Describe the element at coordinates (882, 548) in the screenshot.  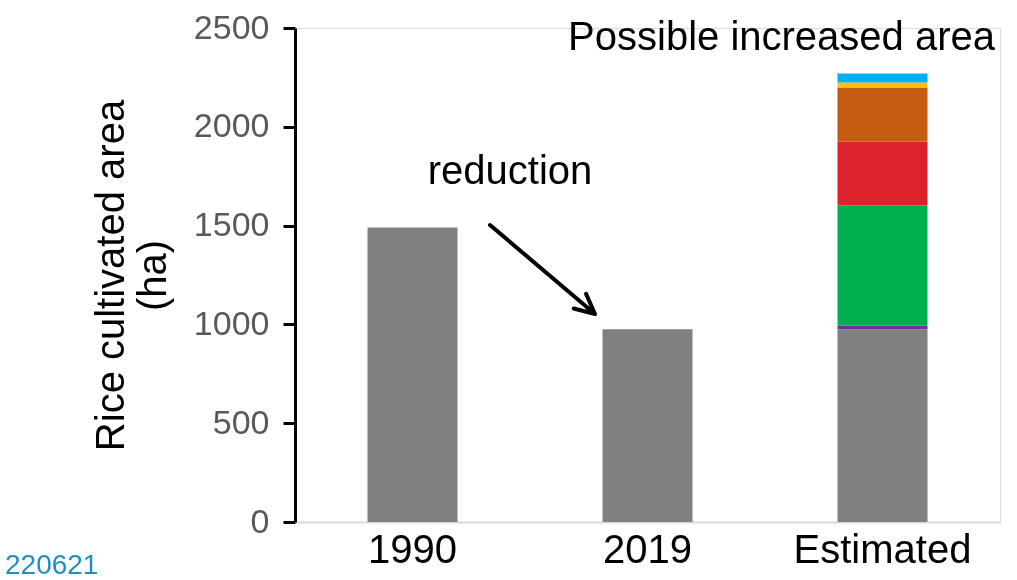
I see `x-tick-label: Estimated` at that location.